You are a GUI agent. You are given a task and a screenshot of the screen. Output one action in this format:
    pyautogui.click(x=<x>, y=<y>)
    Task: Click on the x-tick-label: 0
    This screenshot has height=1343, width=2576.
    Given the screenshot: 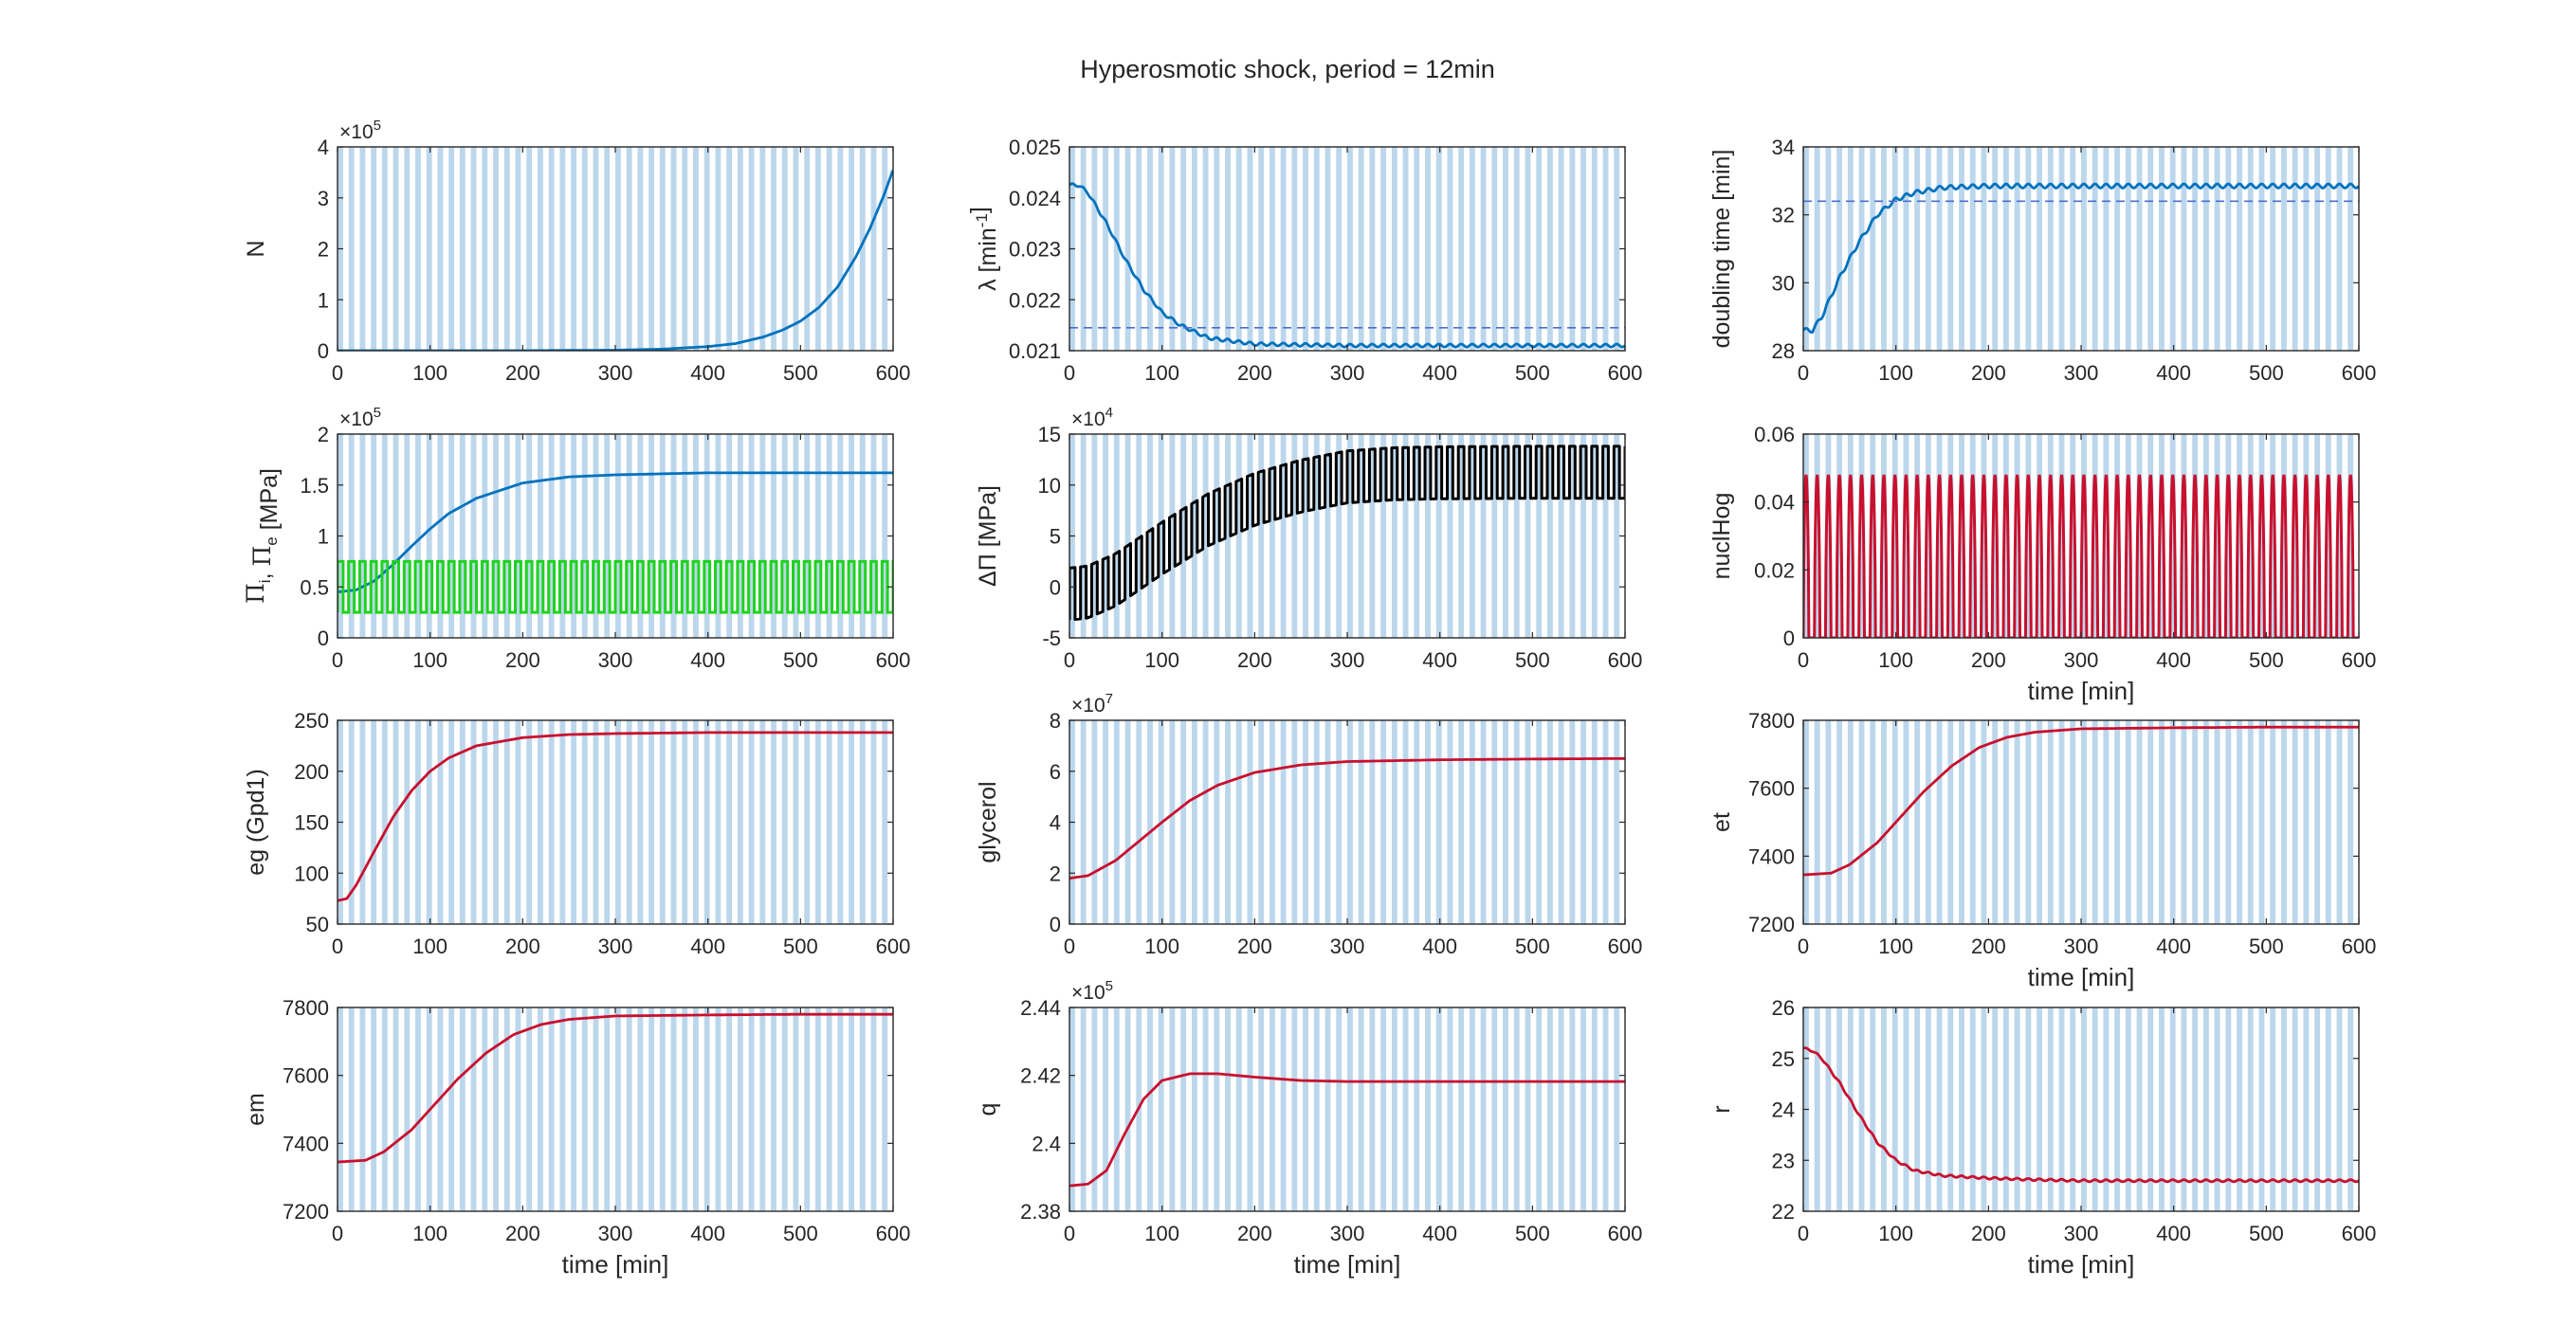 What is the action you would take?
    pyautogui.click(x=1069, y=1233)
    